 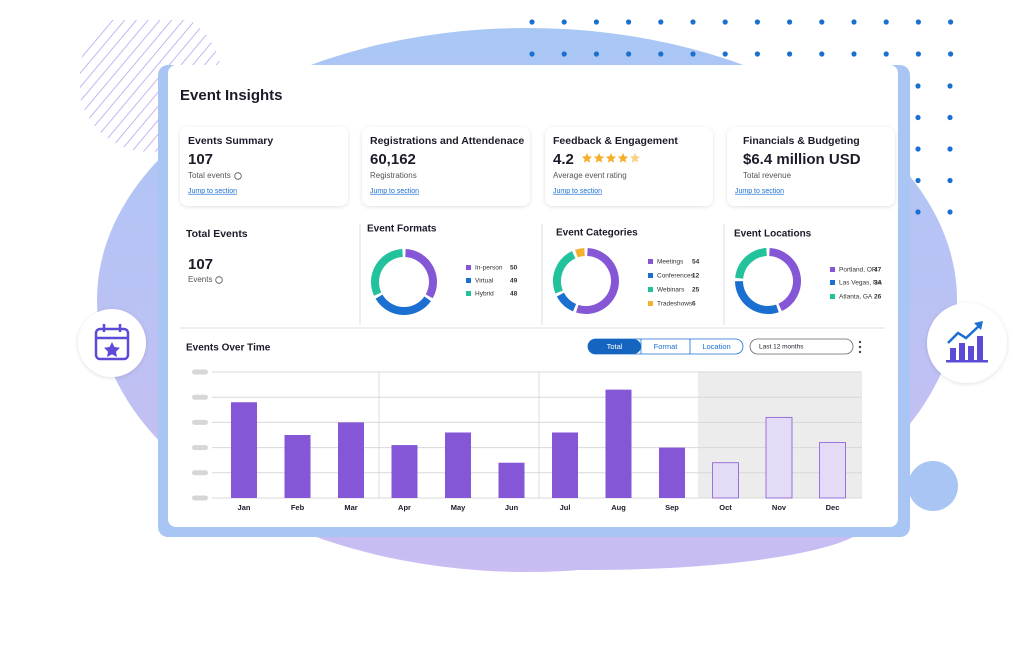 What do you see at coordinates (833, 507) in the screenshot?
I see `x-tick-label: Dec` at bounding box center [833, 507].